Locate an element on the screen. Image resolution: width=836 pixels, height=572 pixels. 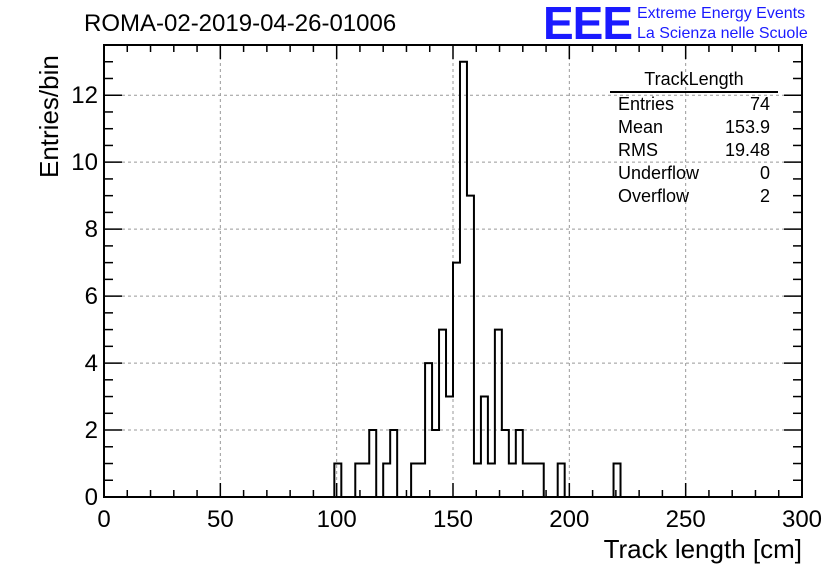
stats-row-label: Underflow is located at coordinates (659, 173).